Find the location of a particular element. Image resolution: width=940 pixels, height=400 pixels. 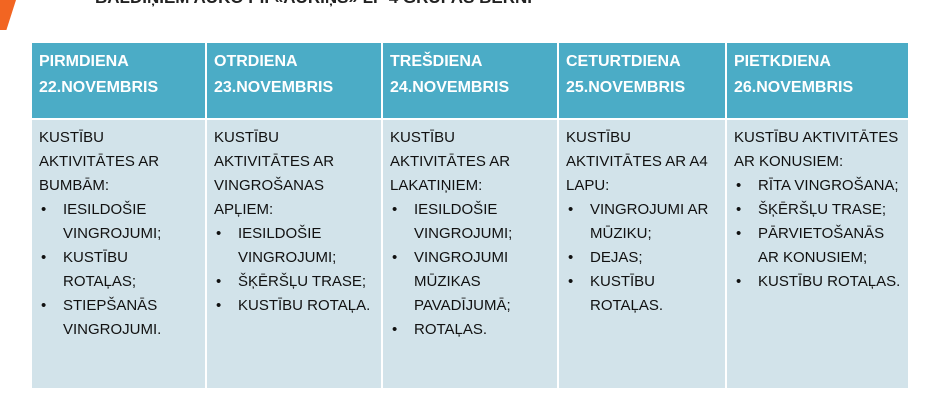

day-date: 22.NOVEMBRIS is located at coordinates (99, 87).